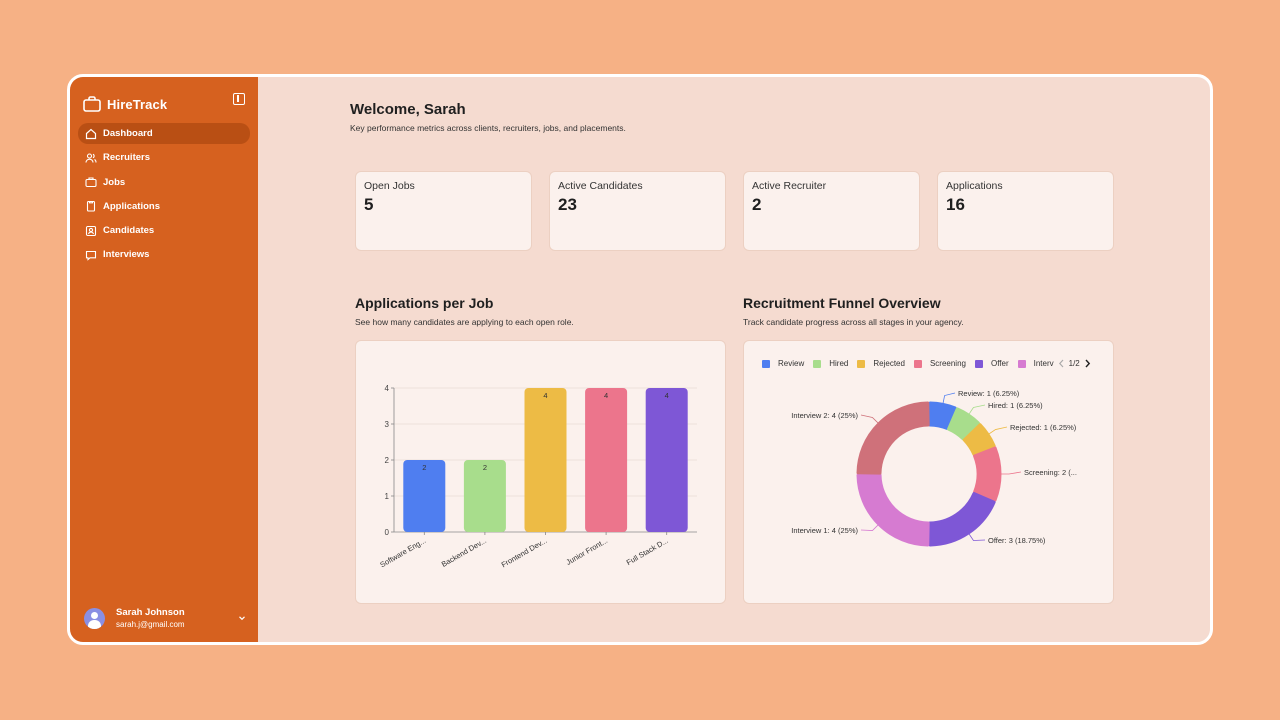 The width and height of the screenshot is (1280, 720). Describe the element at coordinates (164, 157) in the screenshot. I see `sidebar-item-recruiters: Recruiters` at that location.